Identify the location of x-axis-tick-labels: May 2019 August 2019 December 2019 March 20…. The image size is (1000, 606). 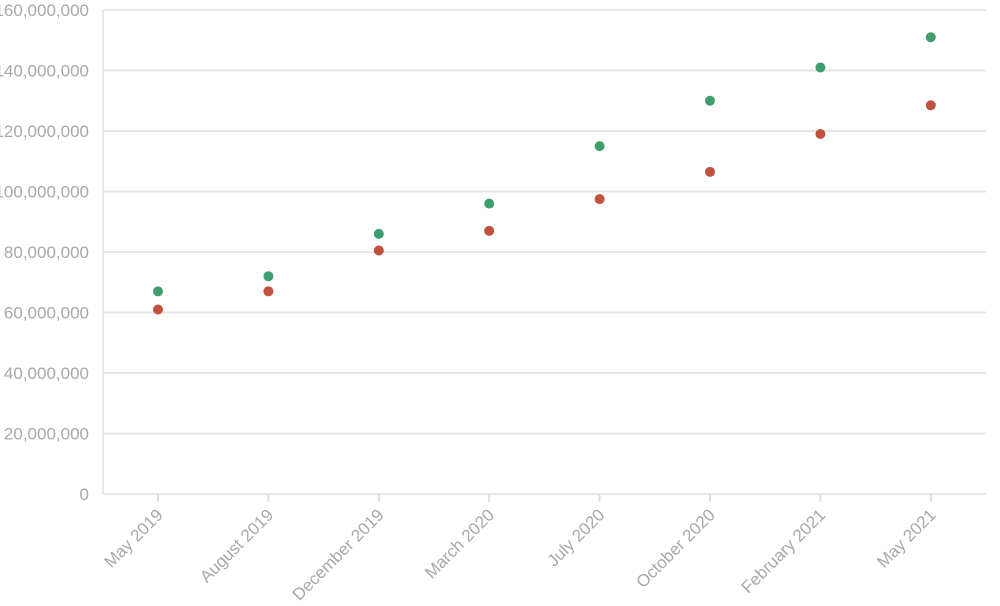
(520, 554).